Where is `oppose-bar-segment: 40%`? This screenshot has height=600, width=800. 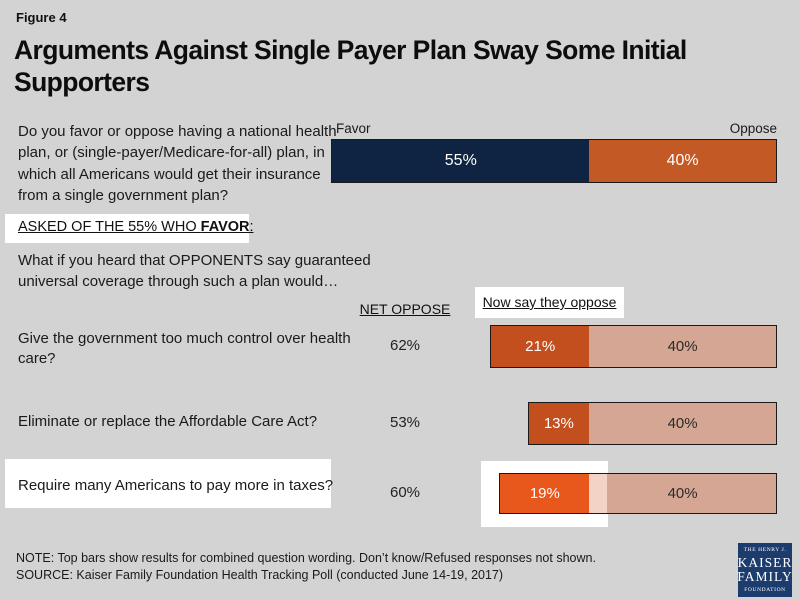 oppose-bar-segment: 40% is located at coordinates (682, 161).